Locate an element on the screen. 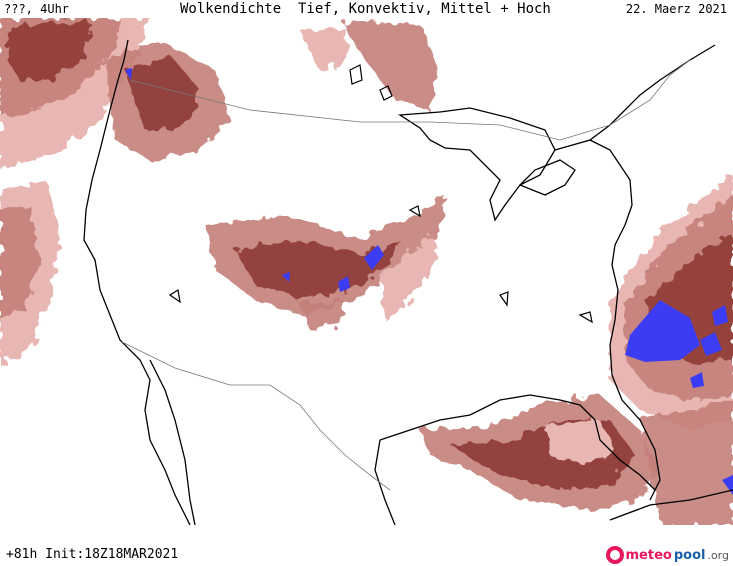  logo-text-meteo: meteo is located at coordinates (648, 555).